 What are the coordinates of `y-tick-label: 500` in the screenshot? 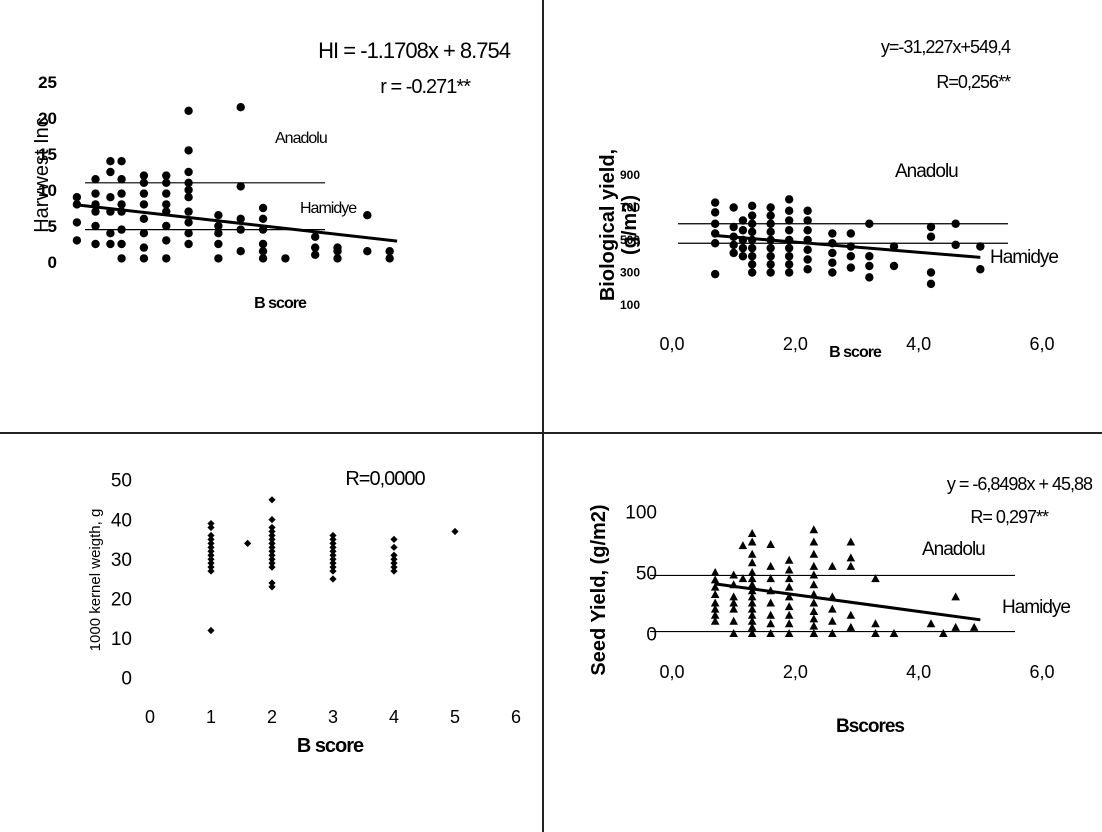 It's located at (630, 240).